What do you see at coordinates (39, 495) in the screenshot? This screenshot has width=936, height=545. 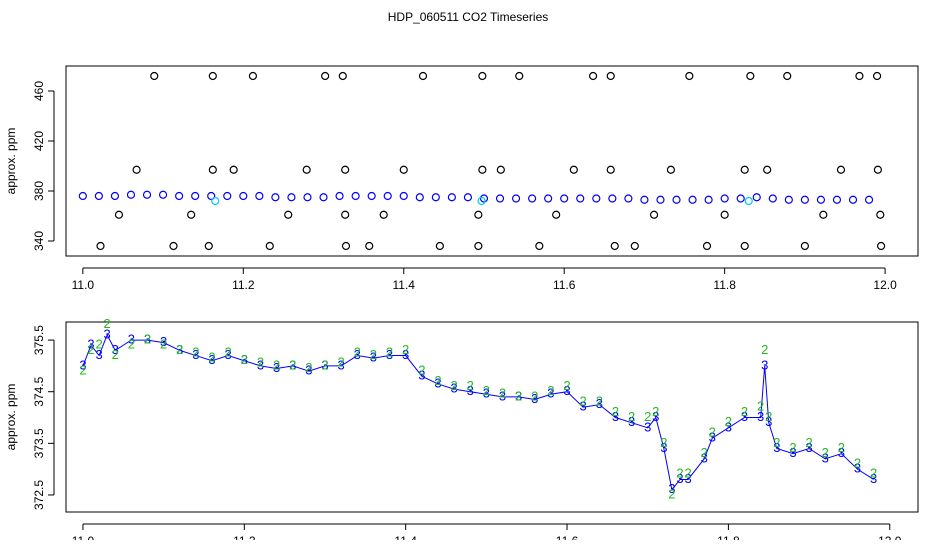 I see `y-tick-label: 372.5` at bounding box center [39, 495].